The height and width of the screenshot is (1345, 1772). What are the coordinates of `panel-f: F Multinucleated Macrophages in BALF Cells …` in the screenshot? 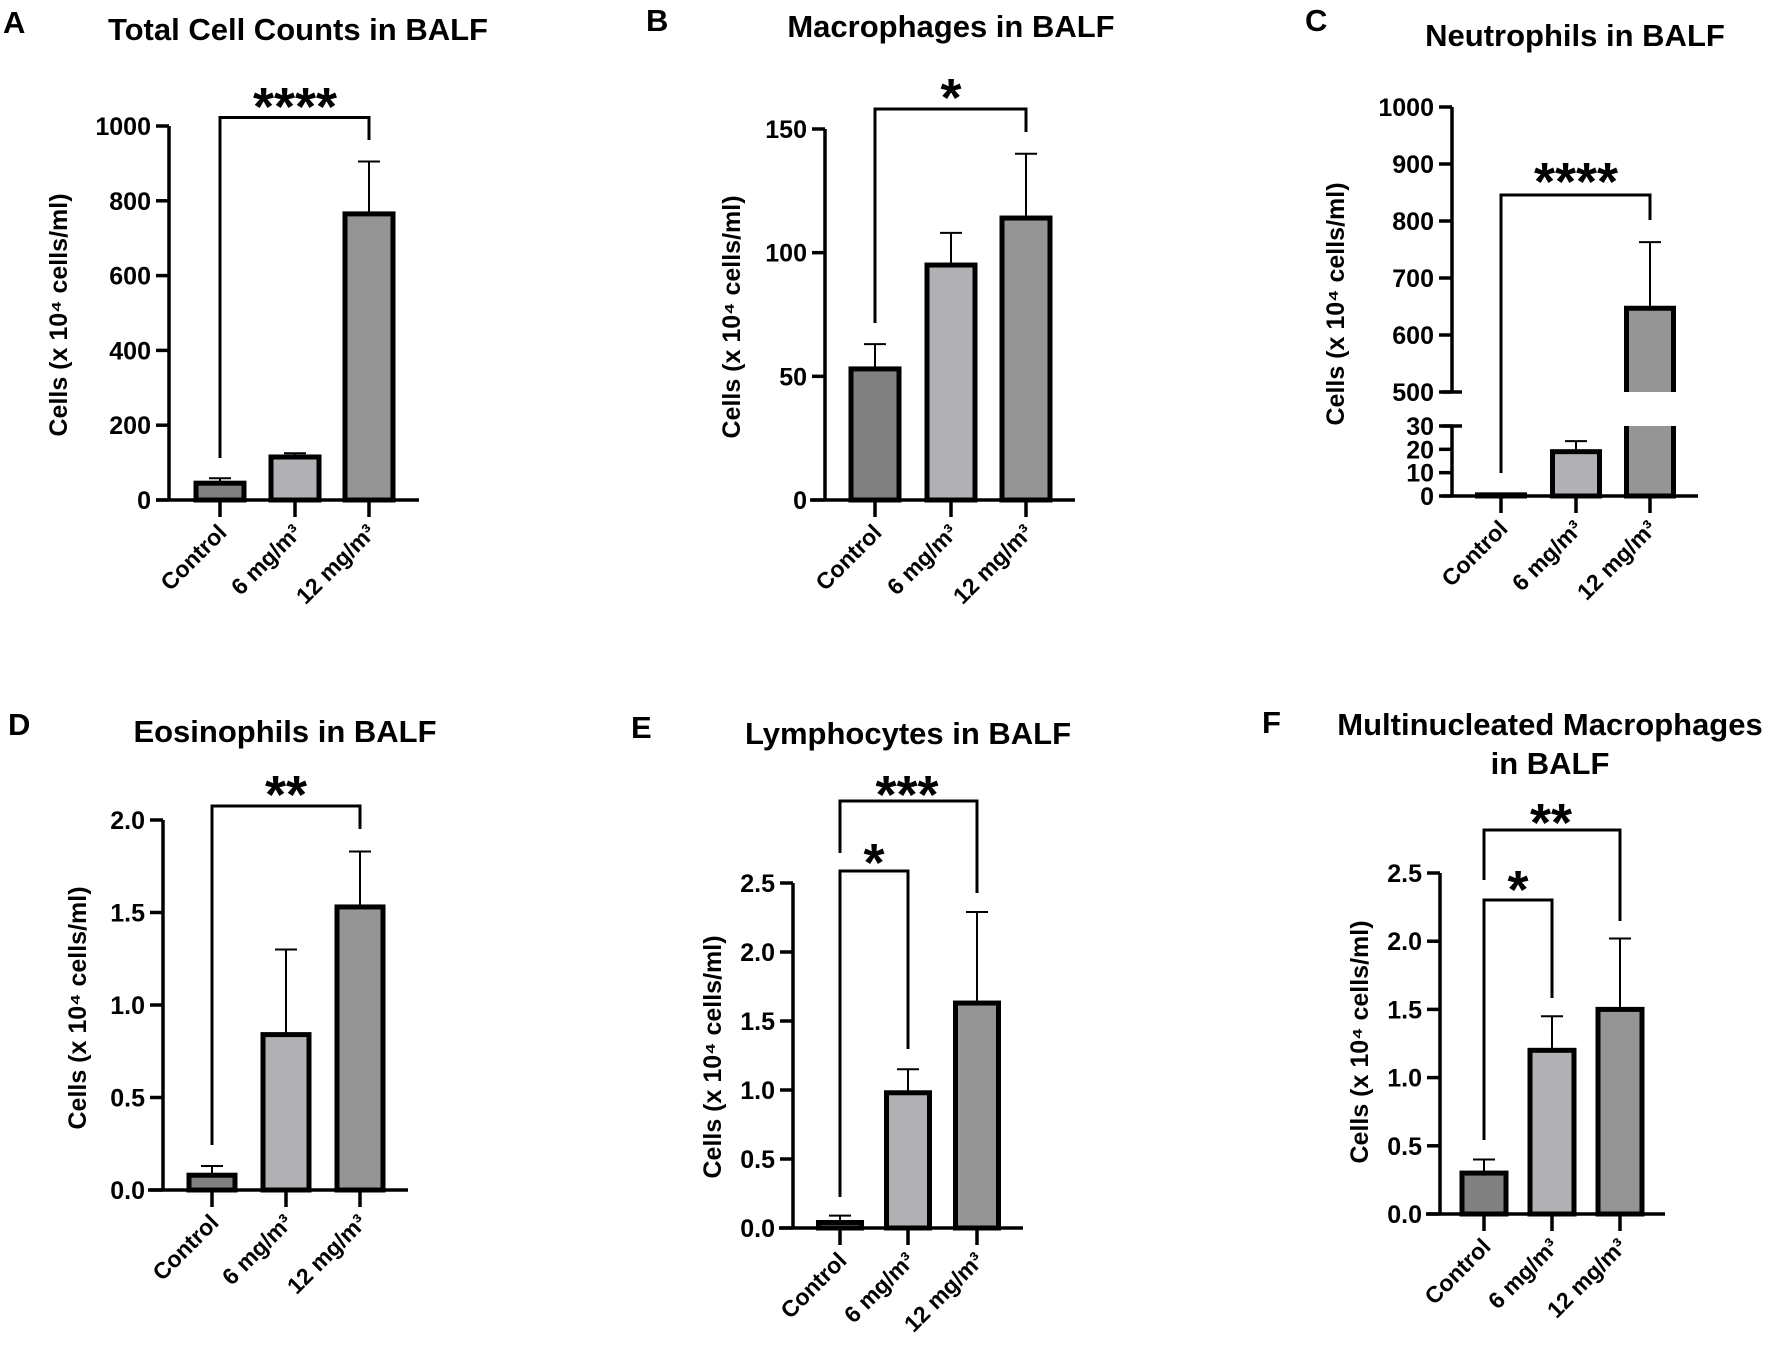 It's located at (1512, 1014).